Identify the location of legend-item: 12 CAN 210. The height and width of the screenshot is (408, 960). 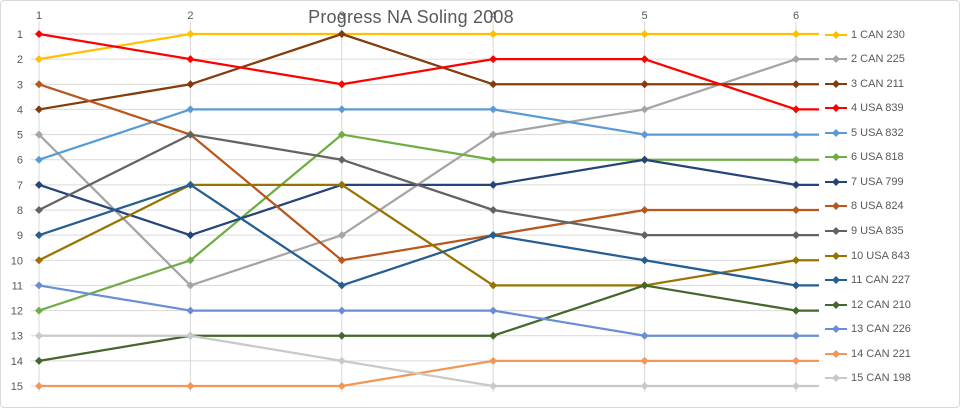
(890, 304).